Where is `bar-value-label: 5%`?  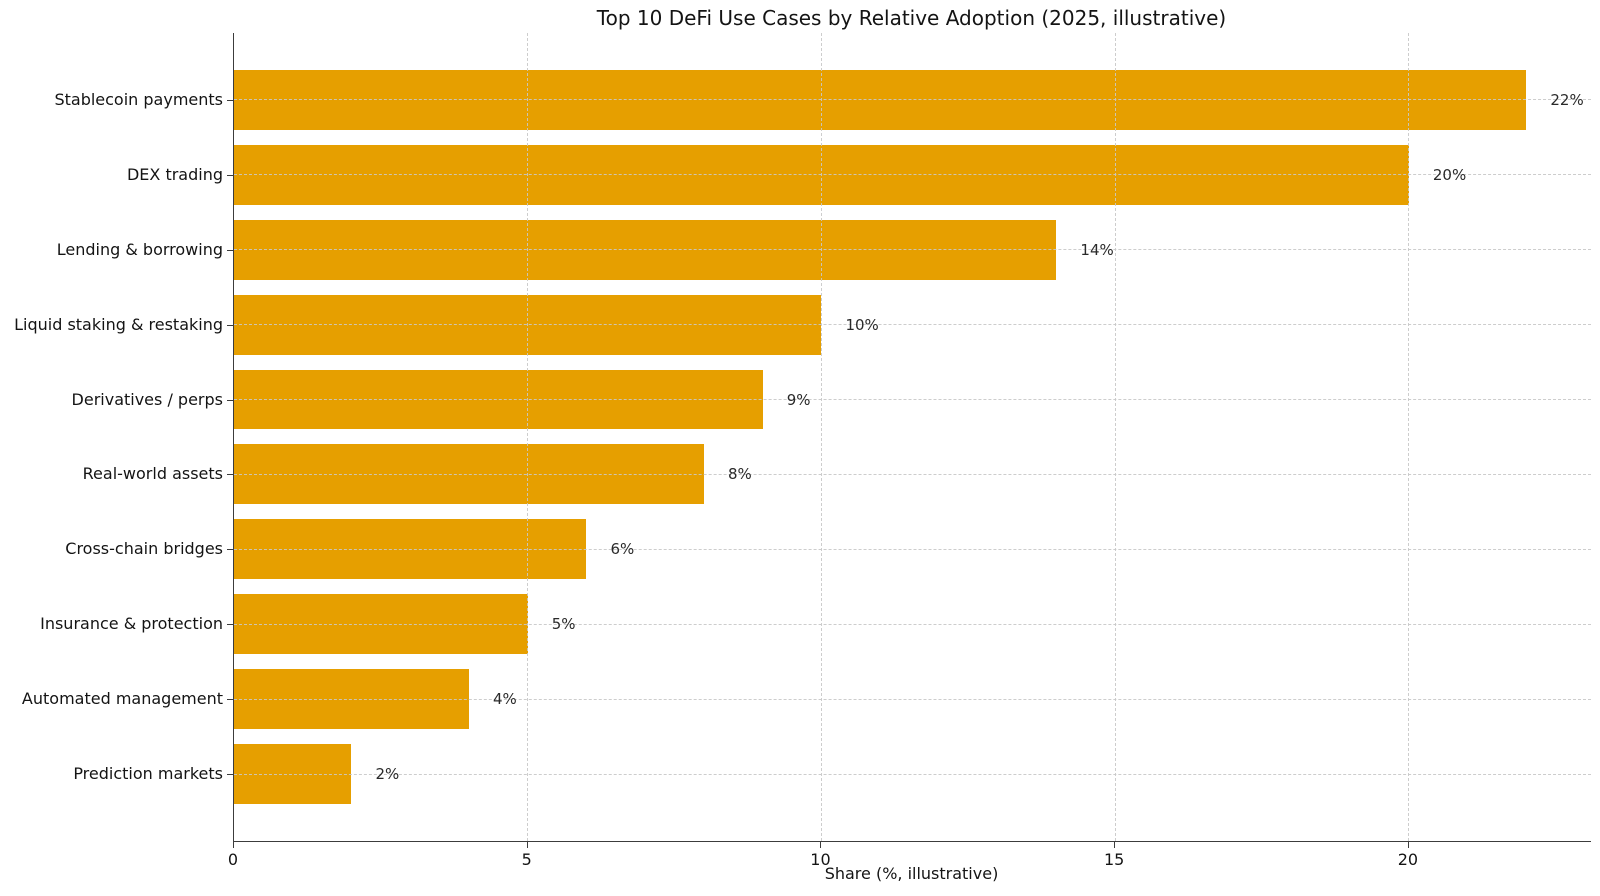
bar-value-label: 5% is located at coordinates (563, 624).